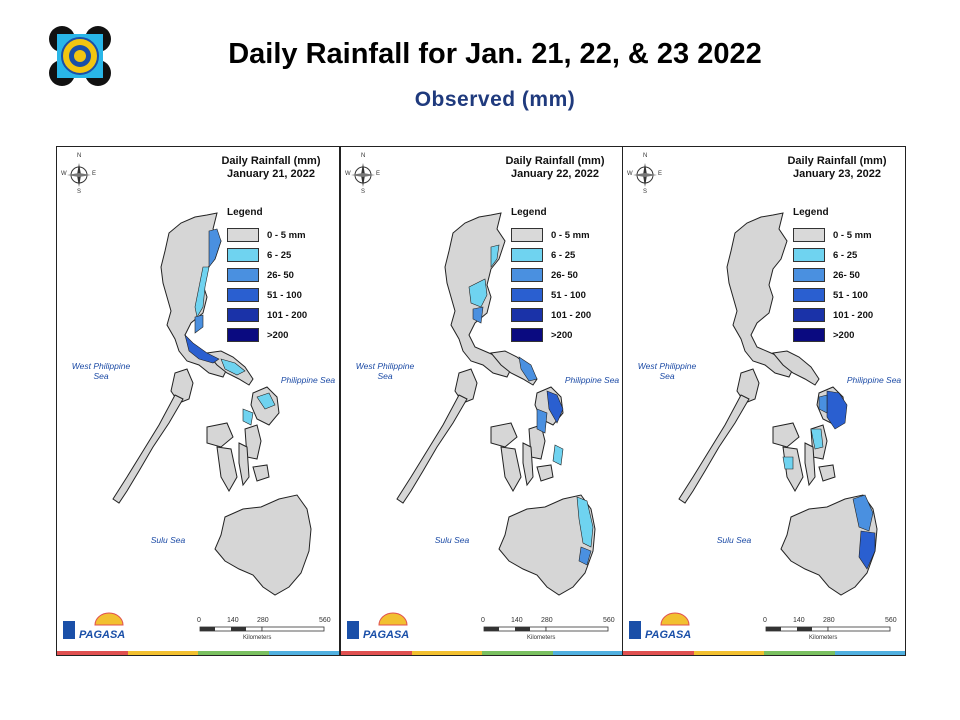 The image size is (960, 720). I want to click on color-stripe, so click(482, 653).